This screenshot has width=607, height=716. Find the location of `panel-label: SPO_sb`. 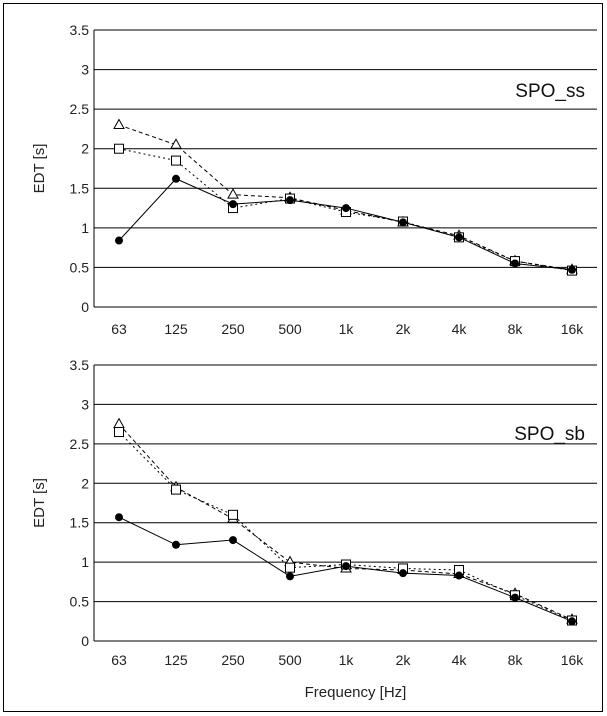

panel-label: SPO_sb is located at coordinates (549, 434).